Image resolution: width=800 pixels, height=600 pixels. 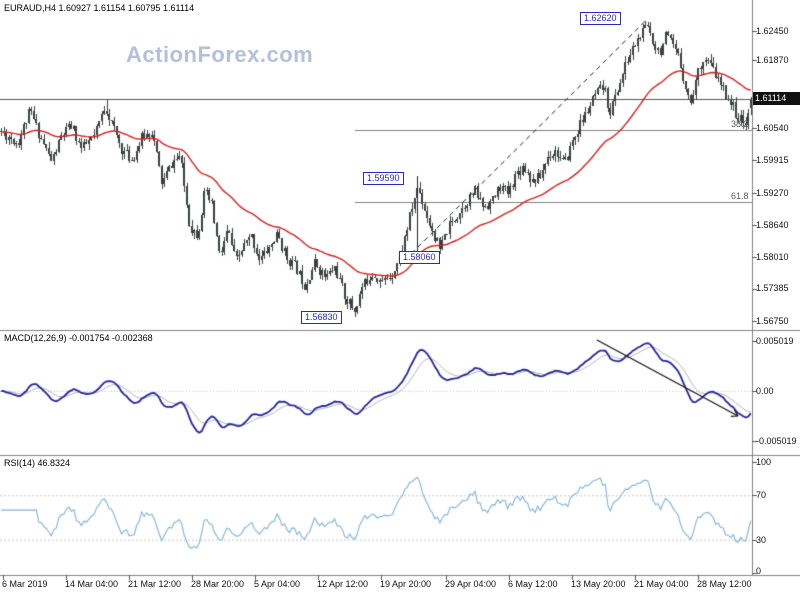 I want to click on rsi-label: RSI(14) 46.8324, so click(x=37, y=463).